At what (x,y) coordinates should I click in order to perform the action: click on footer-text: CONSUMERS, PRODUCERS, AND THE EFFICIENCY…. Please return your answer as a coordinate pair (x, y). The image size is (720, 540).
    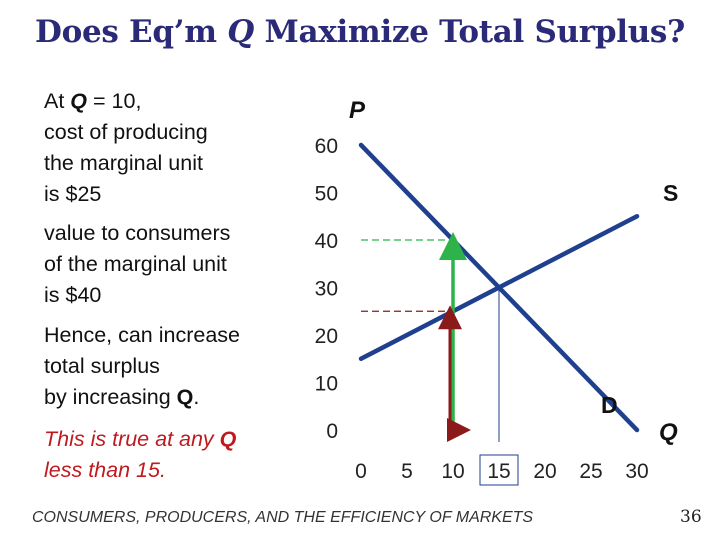
    Looking at the image, I should click on (283, 517).